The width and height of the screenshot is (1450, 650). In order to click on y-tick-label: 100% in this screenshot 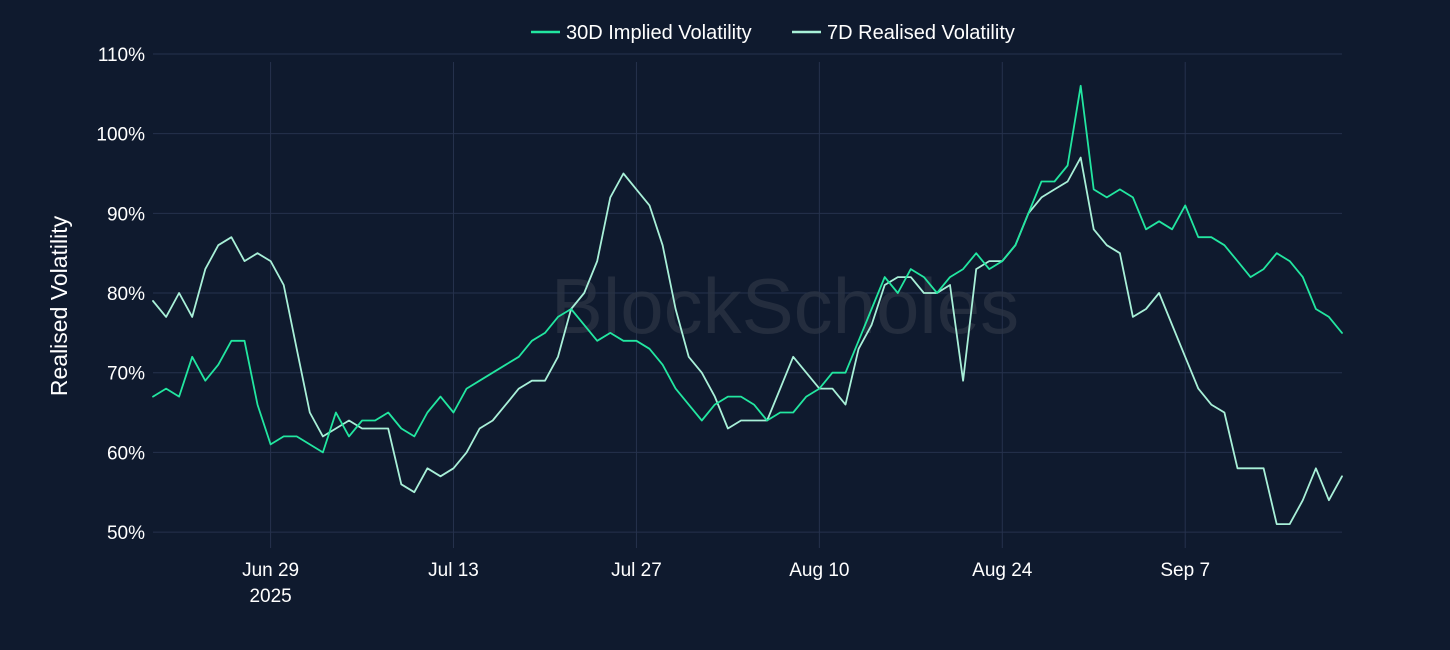, I will do `click(120, 135)`.